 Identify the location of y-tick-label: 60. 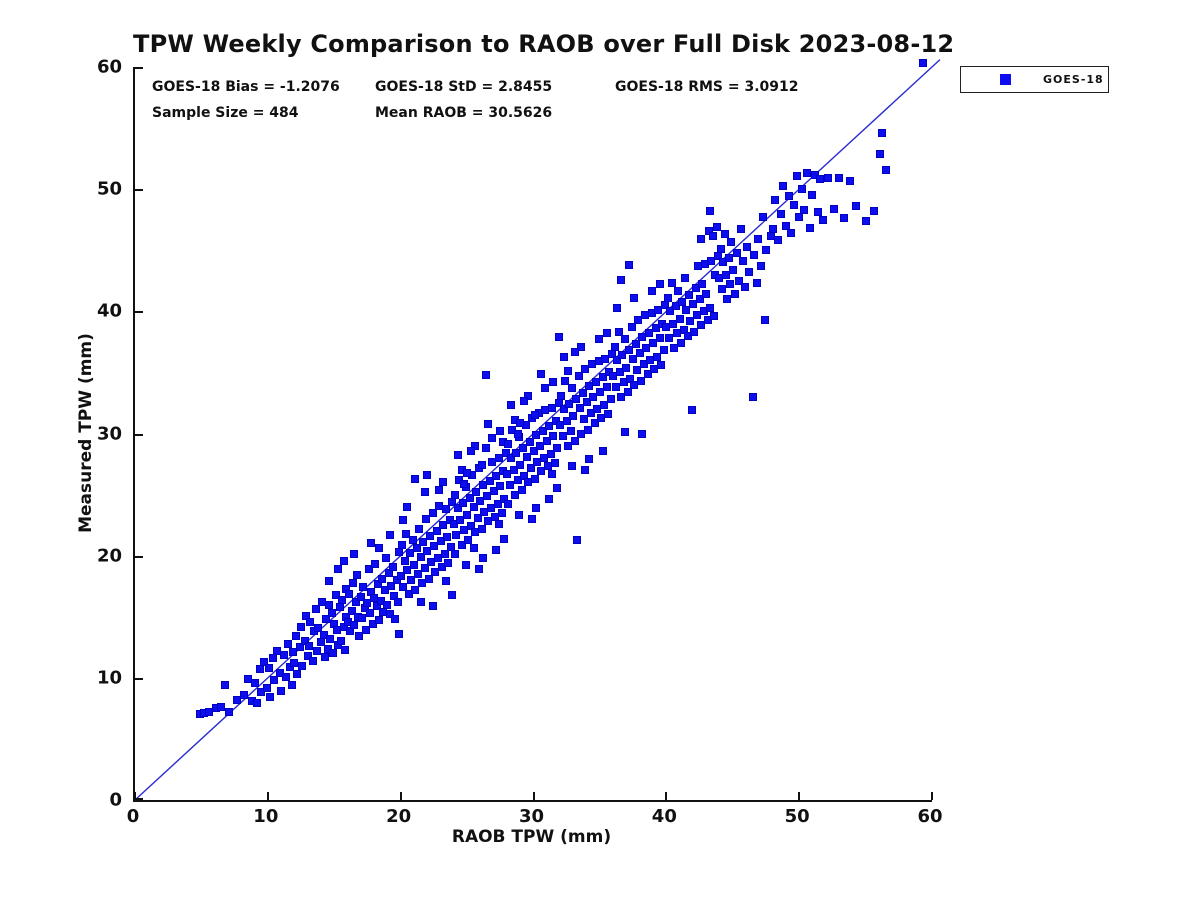
(109, 67).